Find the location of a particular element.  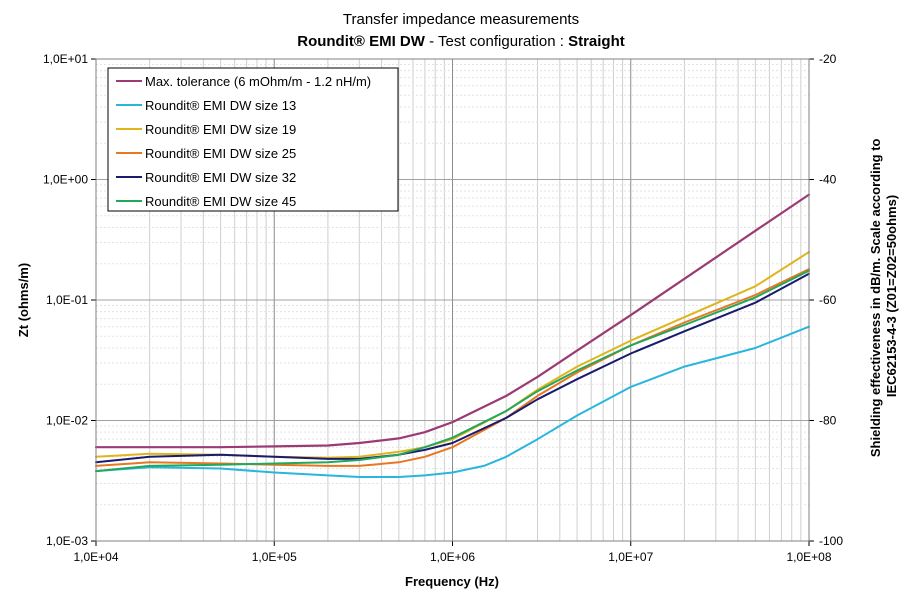

legend-label: Roundit® EMI DW size 45 is located at coordinates (220, 201).